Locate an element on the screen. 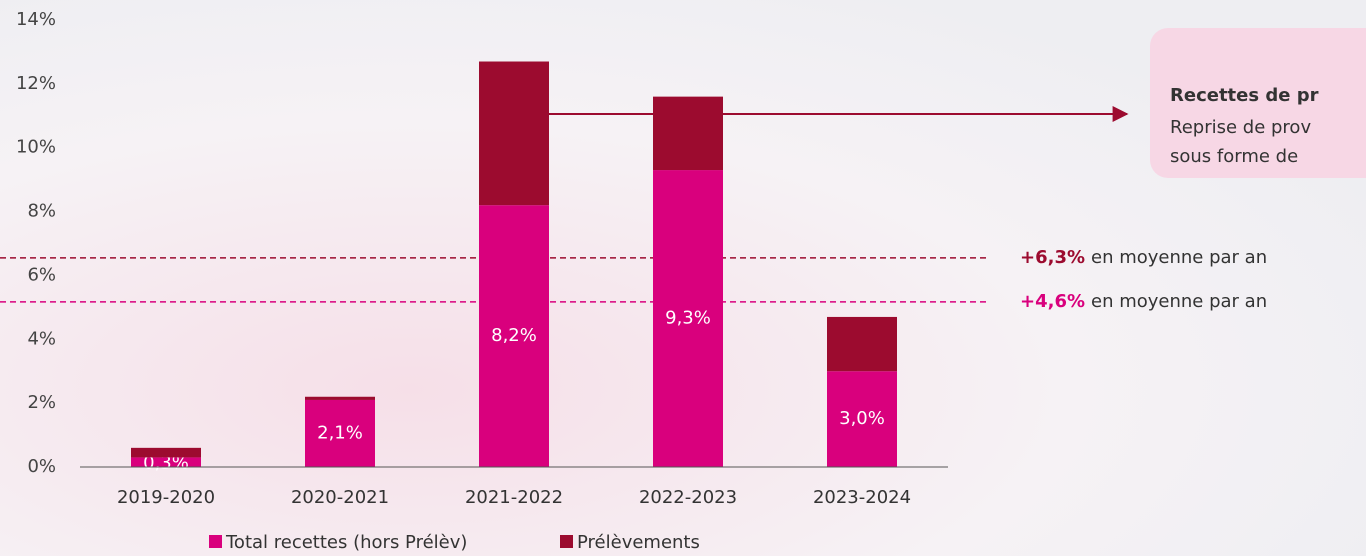 Image resolution: width=1366 pixels, height=556 pixels. y-tick-label: 8% is located at coordinates (41, 211).